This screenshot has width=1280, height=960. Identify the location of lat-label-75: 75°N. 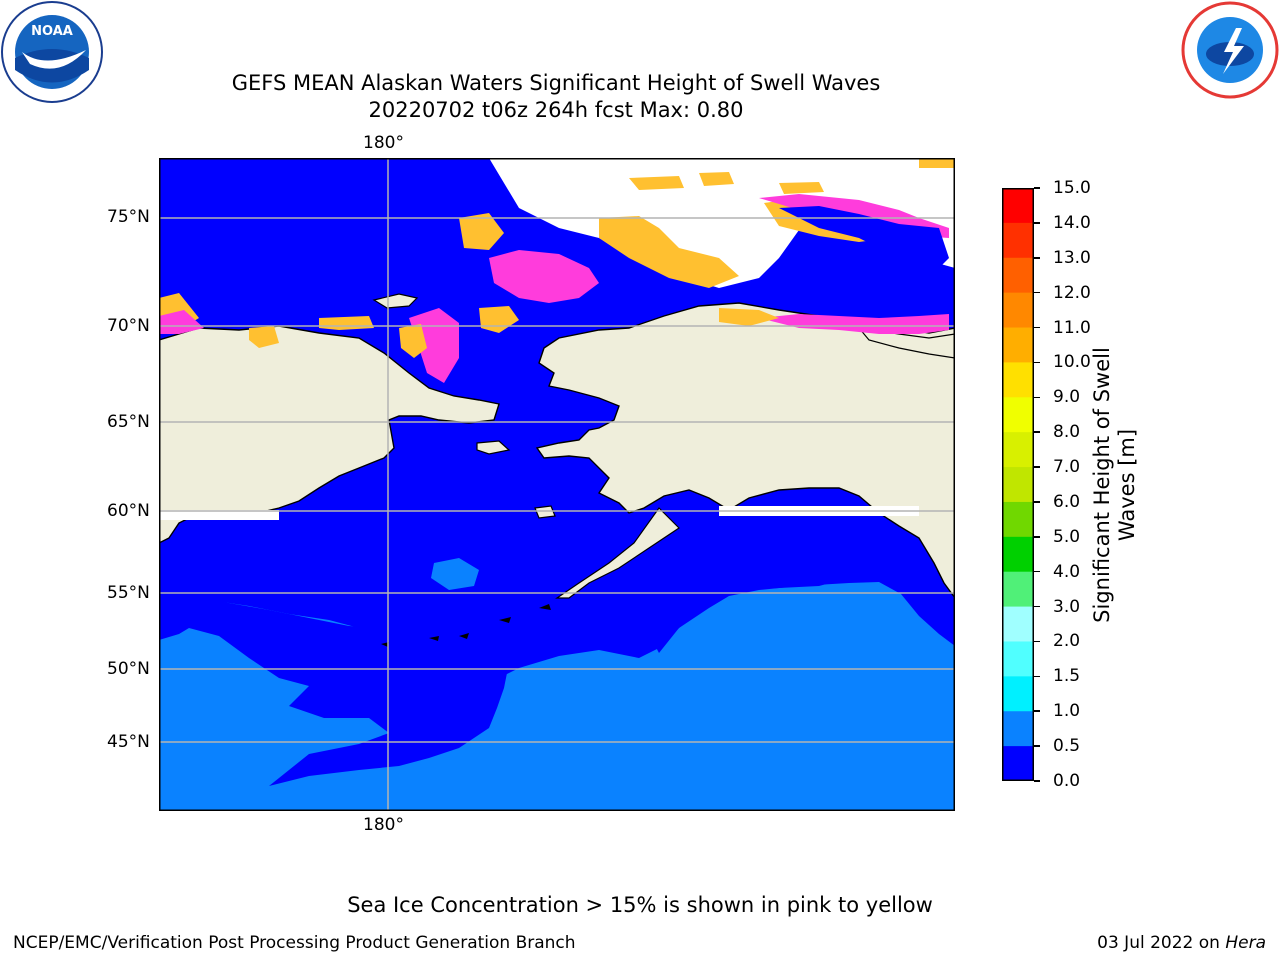
(128, 217).